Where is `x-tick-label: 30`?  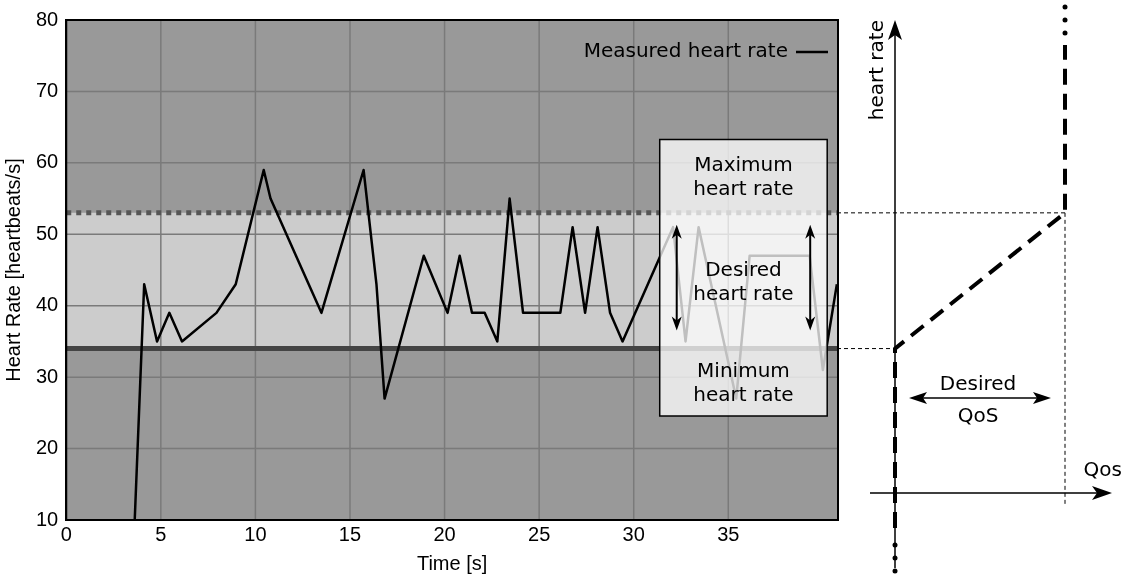
x-tick-label: 30 is located at coordinates (633, 533).